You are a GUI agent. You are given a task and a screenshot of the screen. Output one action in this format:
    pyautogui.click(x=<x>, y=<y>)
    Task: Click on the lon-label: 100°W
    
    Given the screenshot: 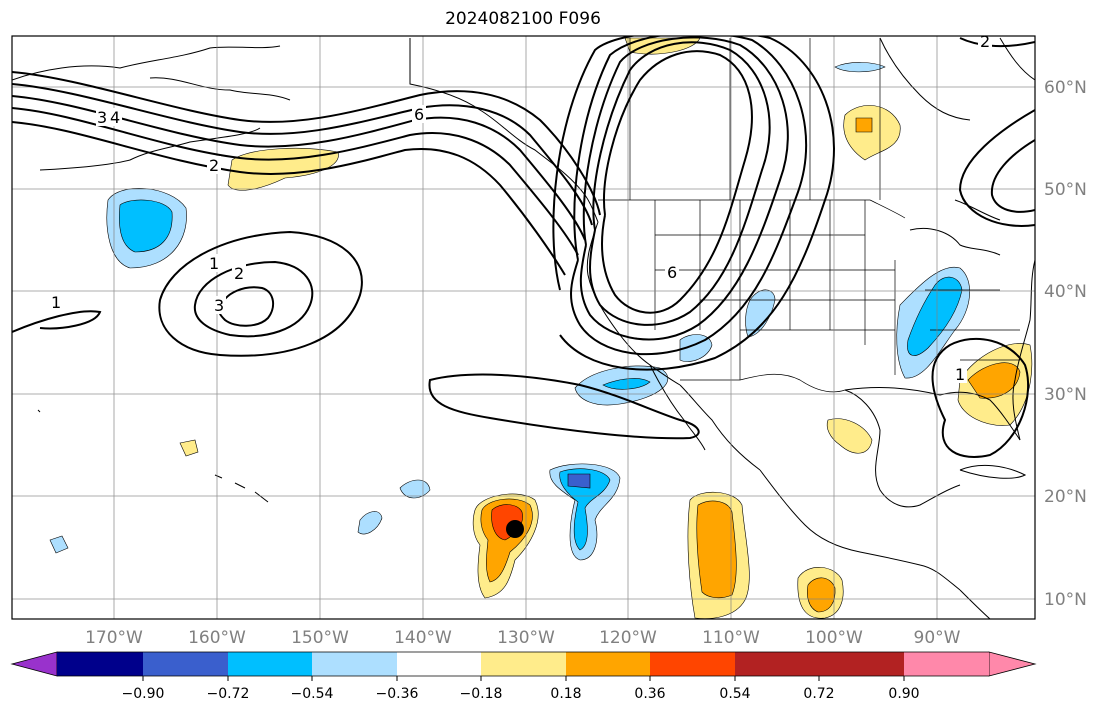 What is the action you would take?
    pyautogui.click(x=834, y=638)
    